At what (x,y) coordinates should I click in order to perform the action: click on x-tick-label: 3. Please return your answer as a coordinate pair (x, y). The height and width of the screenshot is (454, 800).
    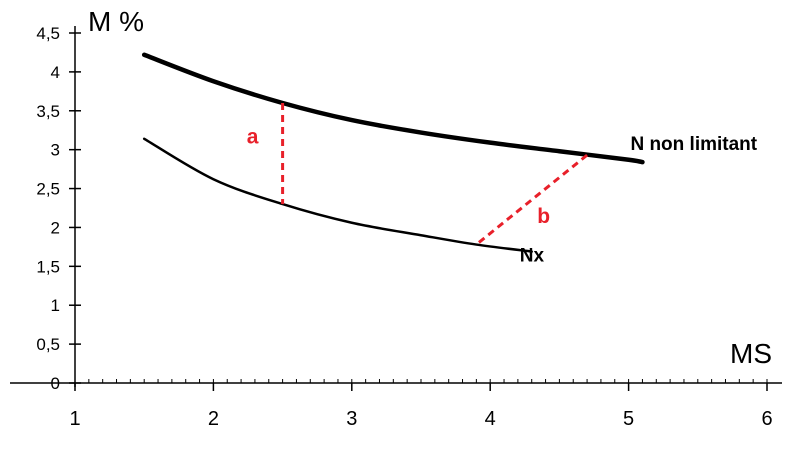
    Looking at the image, I should click on (351, 419).